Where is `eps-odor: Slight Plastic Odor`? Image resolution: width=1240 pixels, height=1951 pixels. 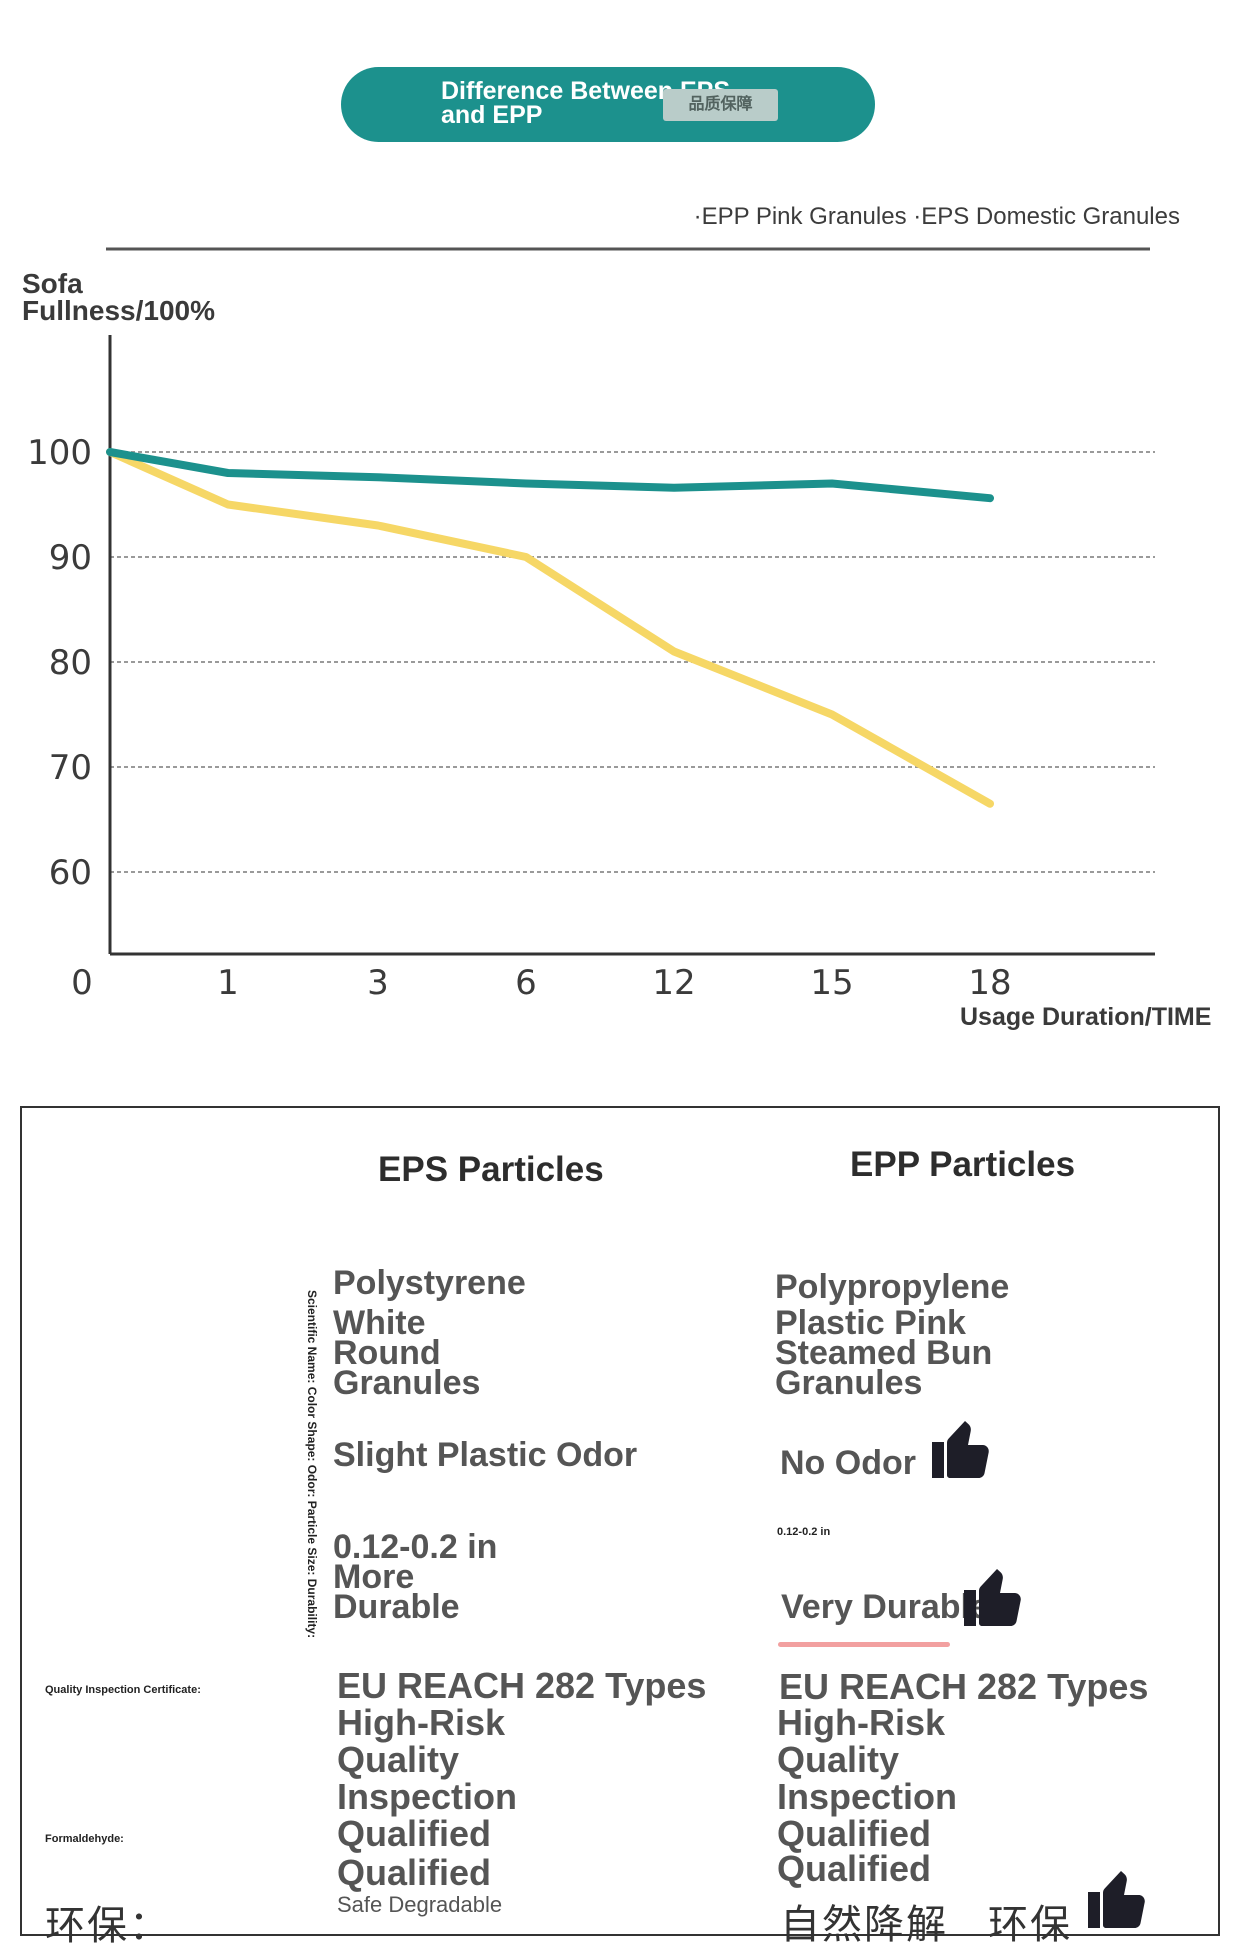 eps-odor: Slight Plastic Odor is located at coordinates (485, 1455).